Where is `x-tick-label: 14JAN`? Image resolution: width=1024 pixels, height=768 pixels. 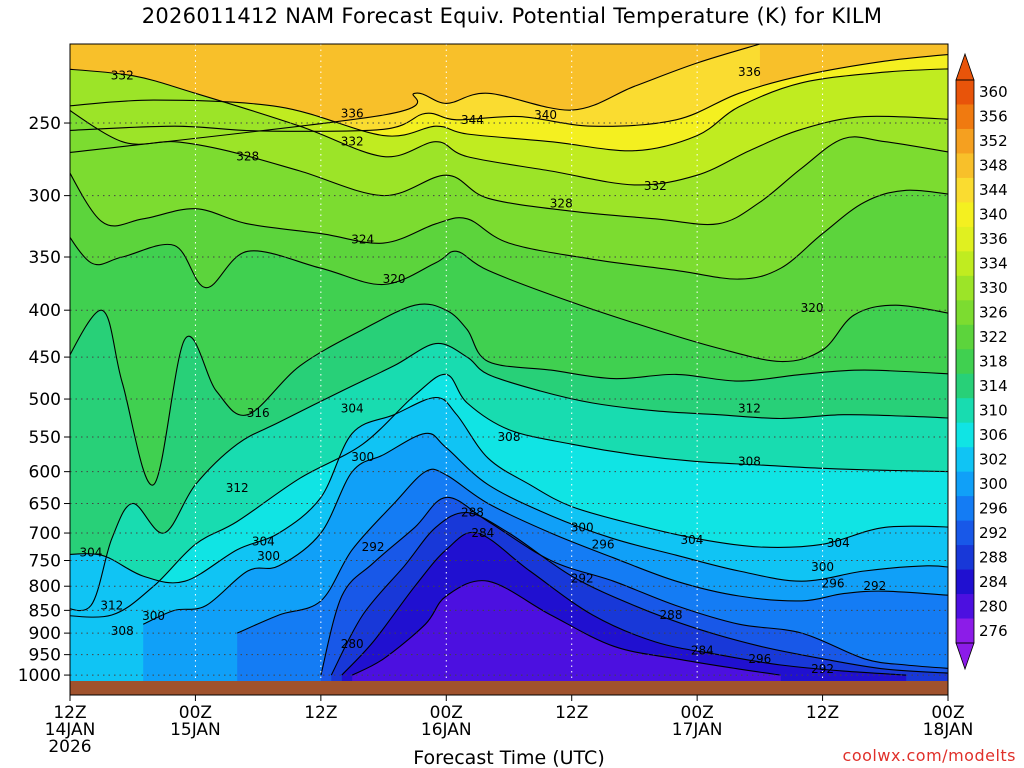
x-tick-label: 14JAN is located at coordinates (70, 730).